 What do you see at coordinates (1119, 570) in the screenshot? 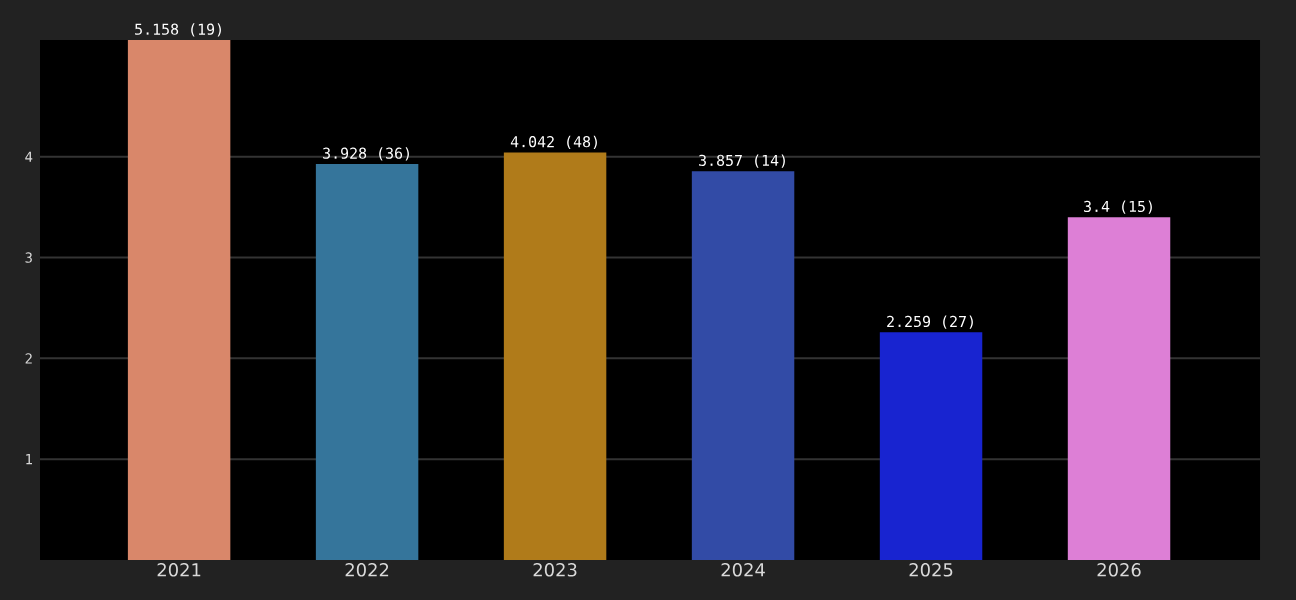
I see `x-tick-label: 2026` at bounding box center [1119, 570].